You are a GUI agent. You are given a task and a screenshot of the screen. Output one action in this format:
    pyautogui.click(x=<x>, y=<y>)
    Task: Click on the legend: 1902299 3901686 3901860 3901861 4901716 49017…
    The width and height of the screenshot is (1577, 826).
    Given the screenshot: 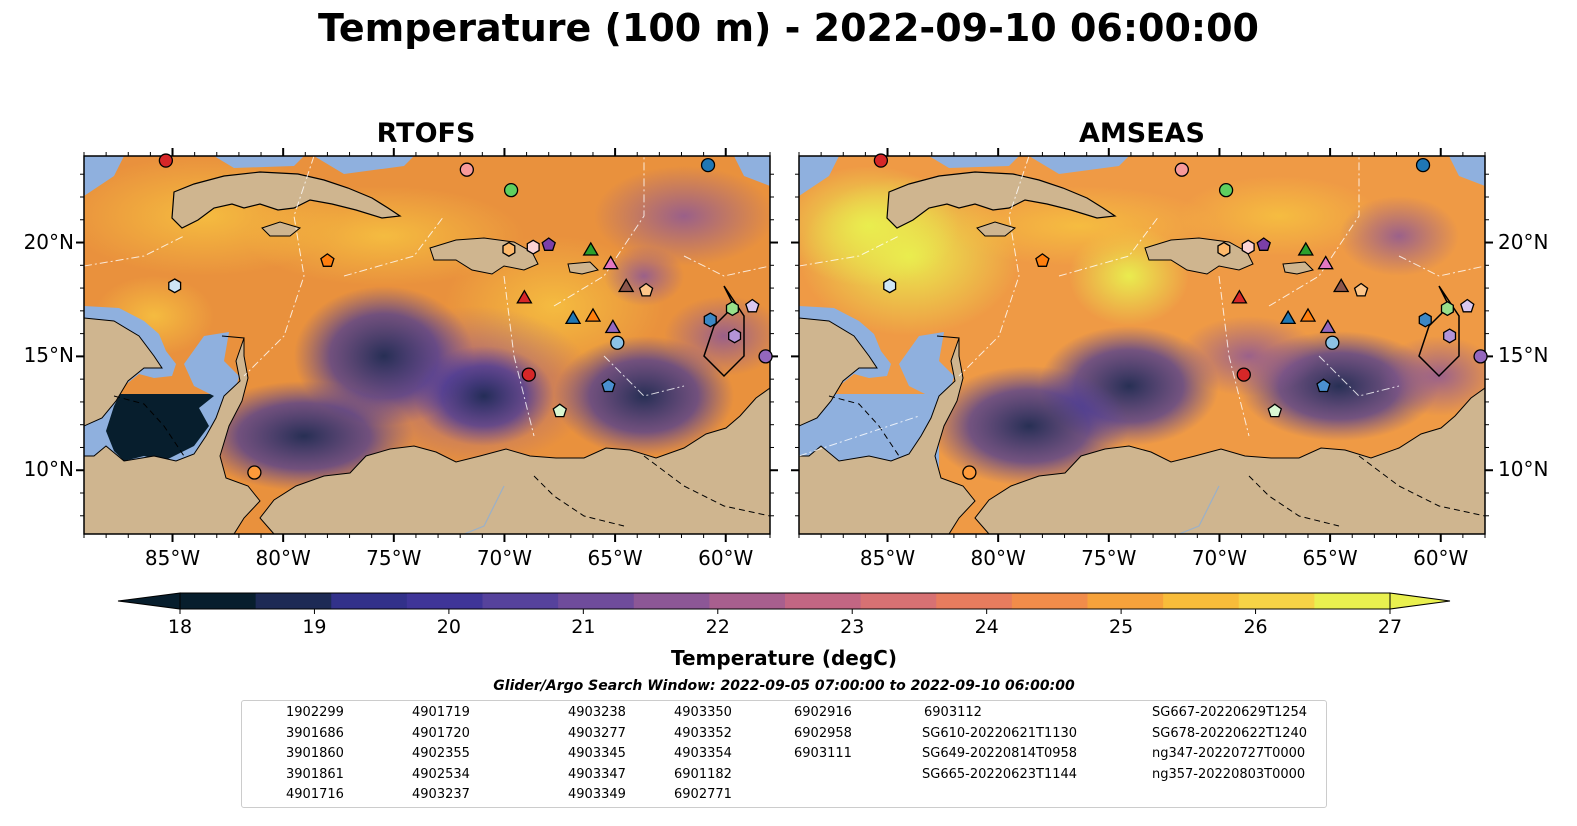 What is the action you would take?
    pyautogui.click(x=784, y=754)
    